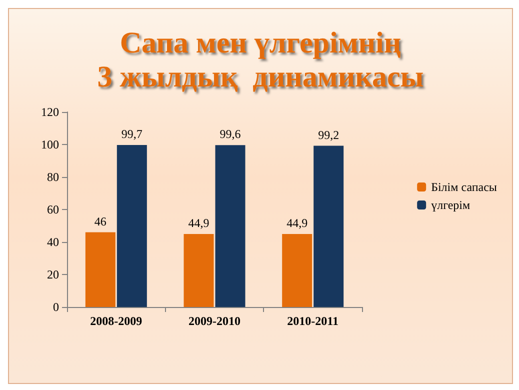 The width and height of the screenshot is (519, 390). What do you see at coordinates (464, 187) in the screenshot?
I see `legend-label: Білім сапасы` at bounding box center [464, 187].